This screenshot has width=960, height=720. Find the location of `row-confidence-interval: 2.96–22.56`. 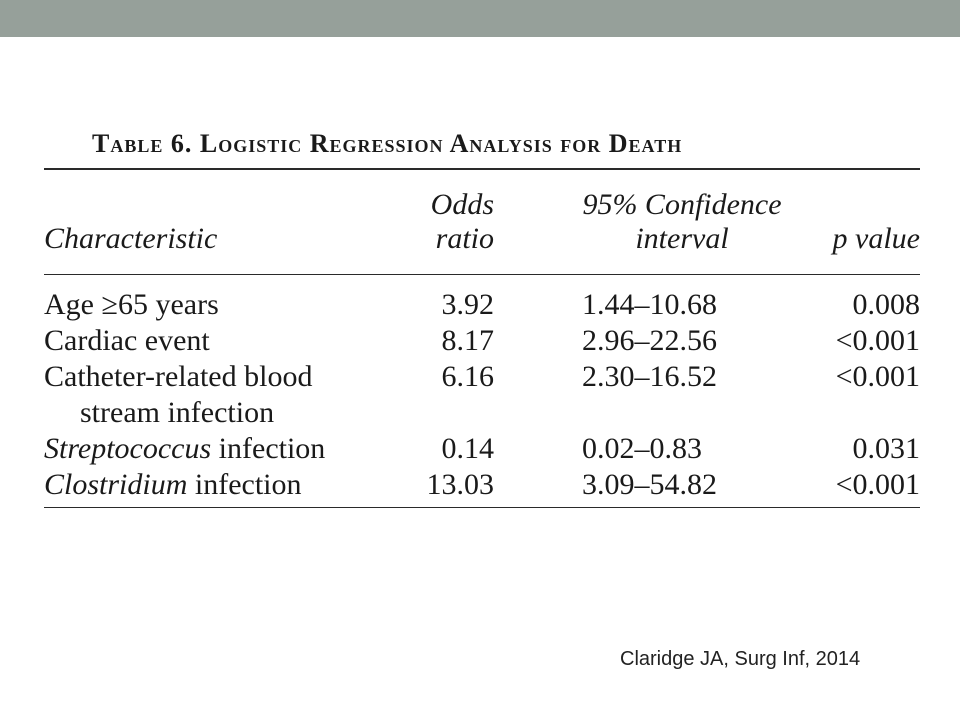

row-confidence-interval: 2.96–22.56 is located at coordinates (649, 340).